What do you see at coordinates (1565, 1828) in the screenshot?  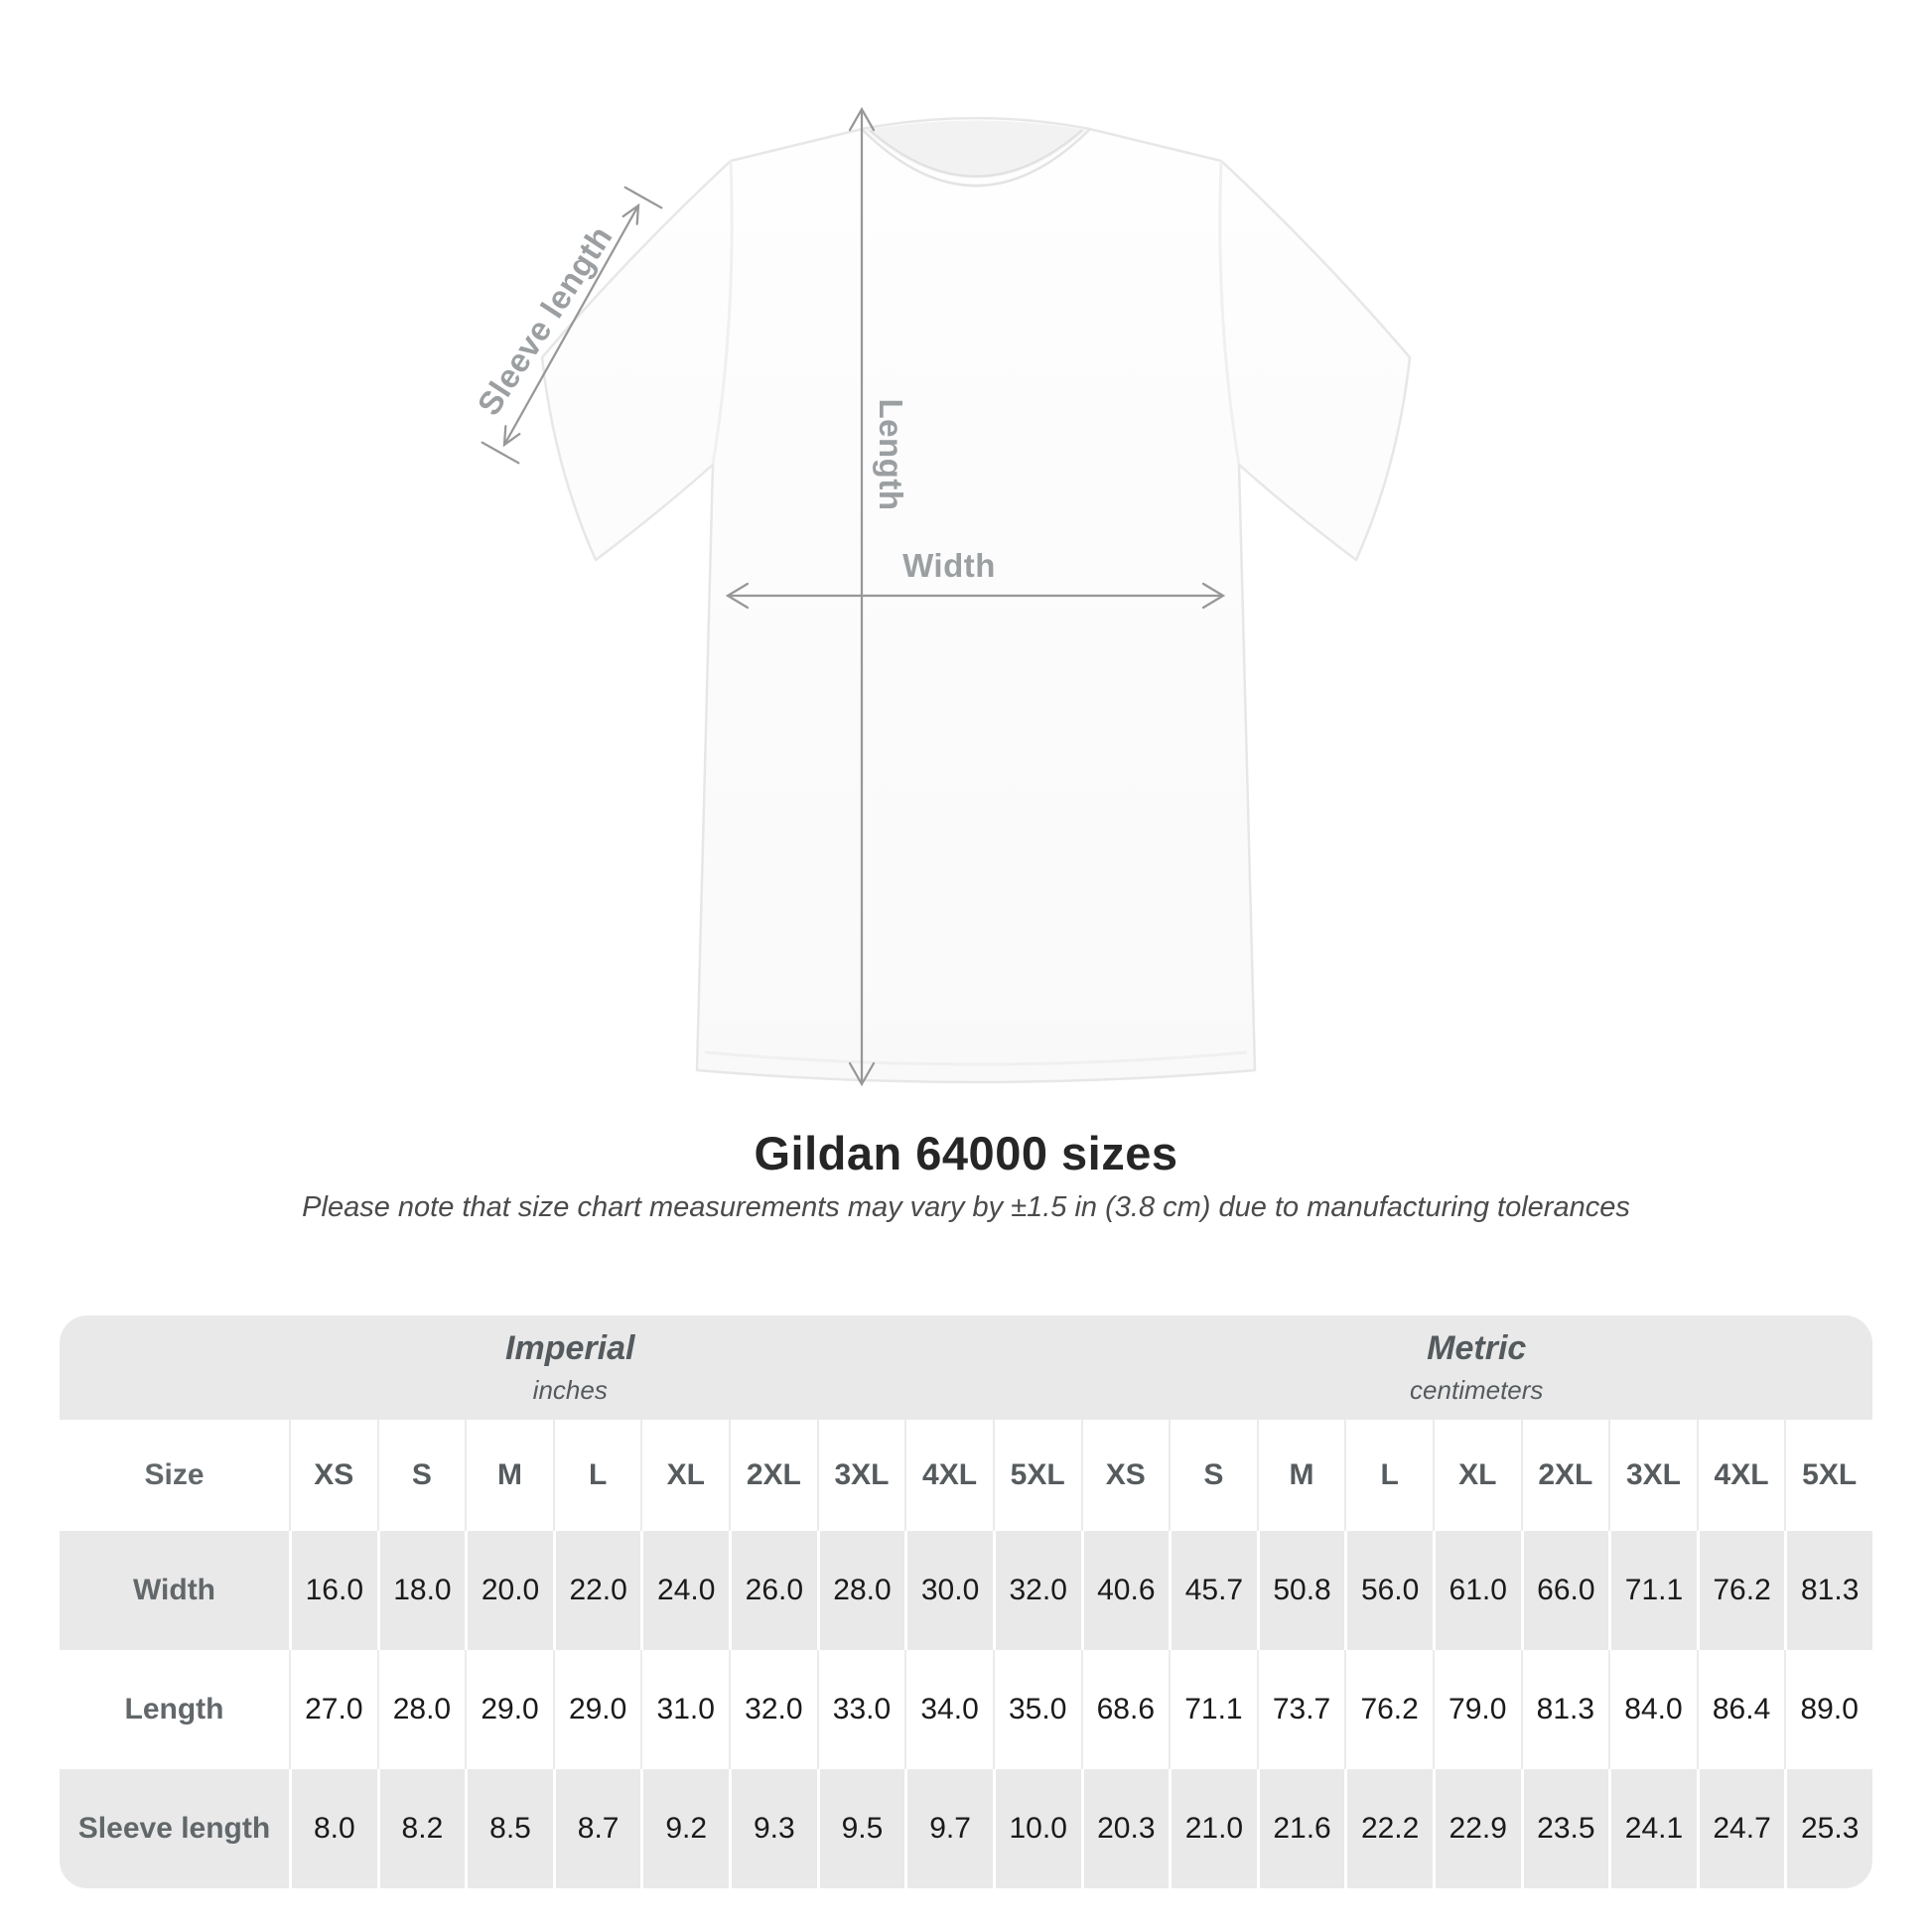 I see `value-cell: 23.5` at bounding box center [1565, 1828].